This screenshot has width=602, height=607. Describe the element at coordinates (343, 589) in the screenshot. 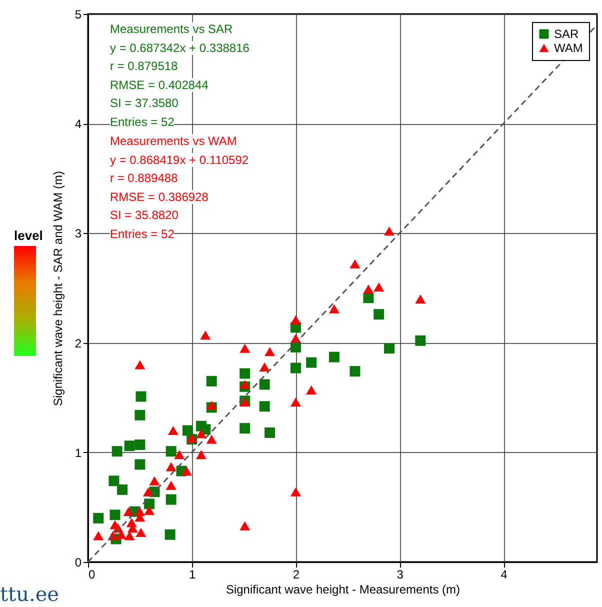

I see `x-axis-title: Significant wave height - Measurements (m)` at that location.